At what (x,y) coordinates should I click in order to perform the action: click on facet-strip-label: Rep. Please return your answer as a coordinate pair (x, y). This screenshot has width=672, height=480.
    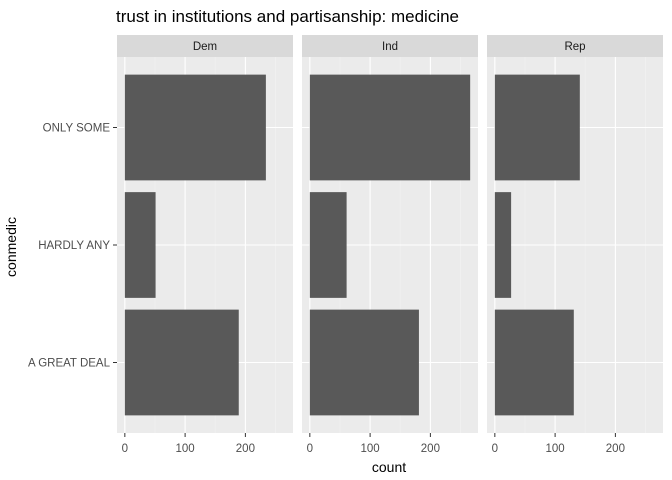
    Looking at the image, I should click on (574, 47).